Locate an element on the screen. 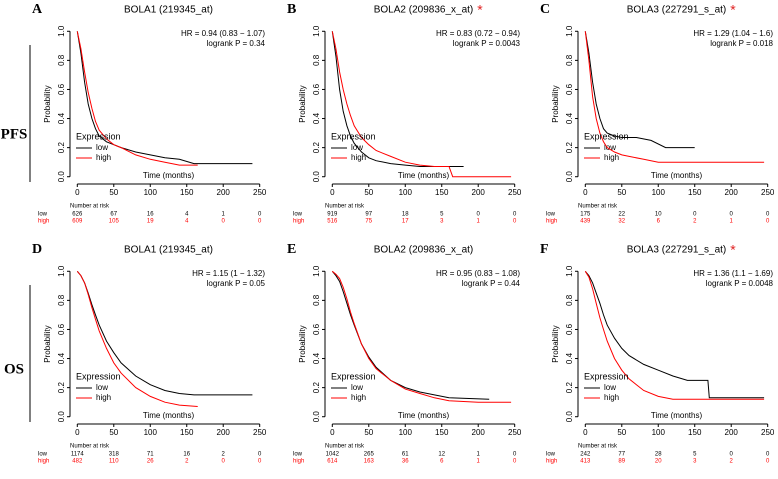 The image size is (778, 479). y-tick-label: 0.4 is located at coordinates (569, 358).